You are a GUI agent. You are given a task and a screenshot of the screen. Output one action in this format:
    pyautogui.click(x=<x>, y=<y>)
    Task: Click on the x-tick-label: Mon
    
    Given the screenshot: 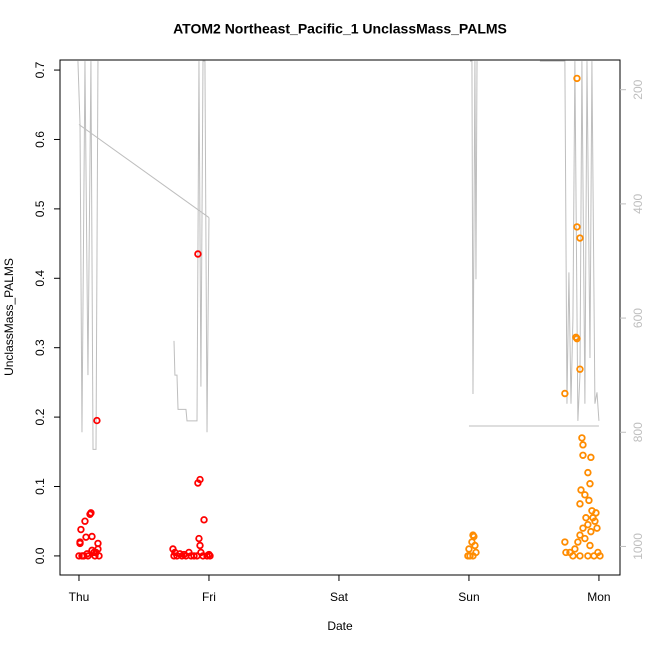 What is the action you would take?
    pyautogui.click(x=598, y=597)
    